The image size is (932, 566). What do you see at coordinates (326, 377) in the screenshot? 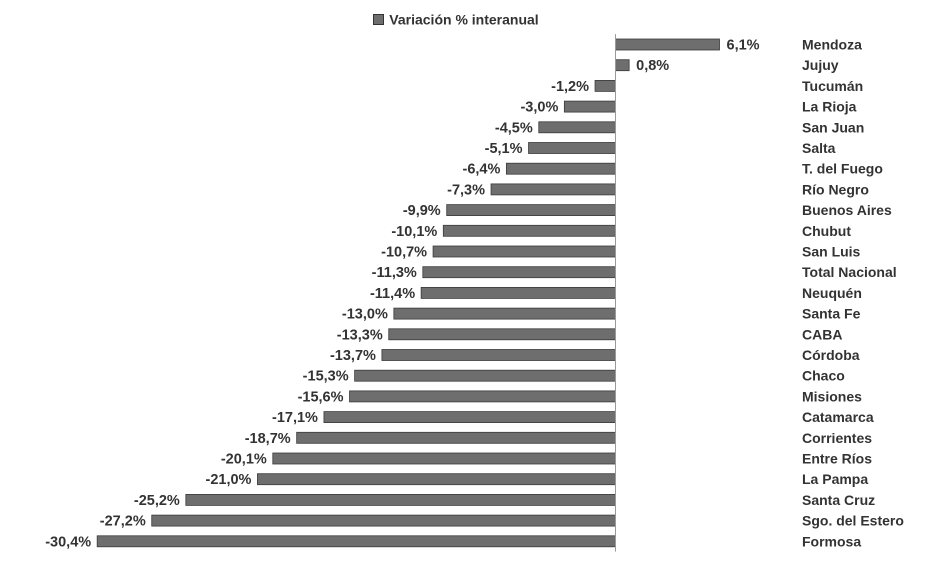
I see `data-label: -15,3%` at bounding box center [326, 377].